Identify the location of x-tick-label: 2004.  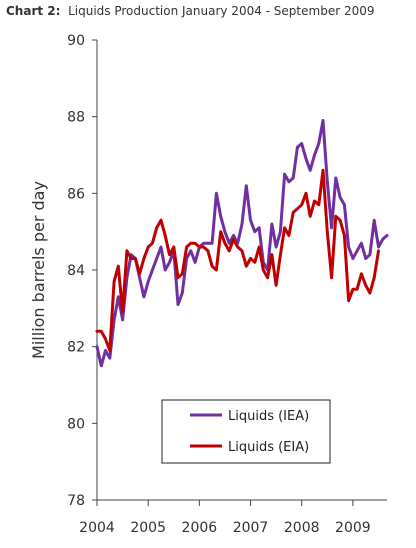
(97, 528).